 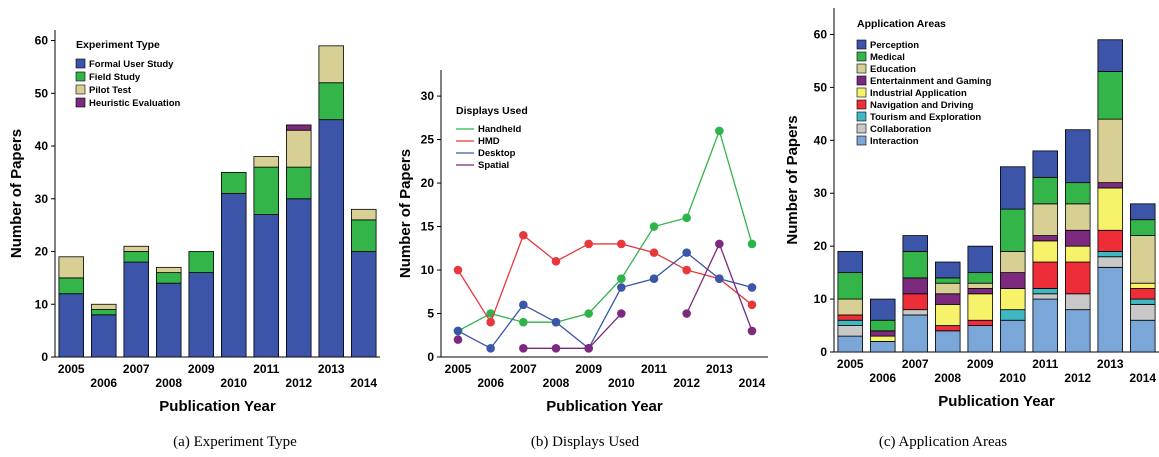 What do you see at coordinates (918, 93) in the screenshot?
I see `legend-entry: Industrial Application` at bounding box center [918, 93].